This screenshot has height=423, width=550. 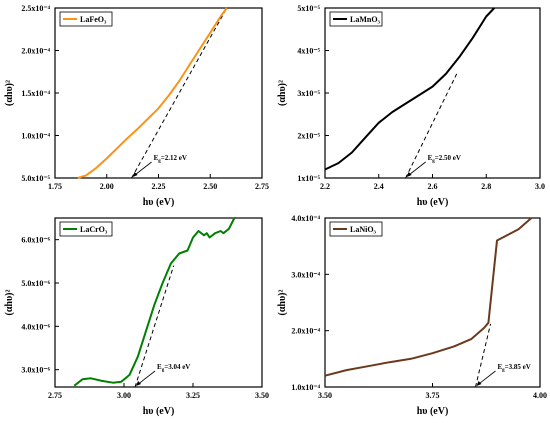 What do you see at coordinates (433, 186) in the screenshot?
I see `x-tick-label: 2.6` at bounding box center [433, 186].